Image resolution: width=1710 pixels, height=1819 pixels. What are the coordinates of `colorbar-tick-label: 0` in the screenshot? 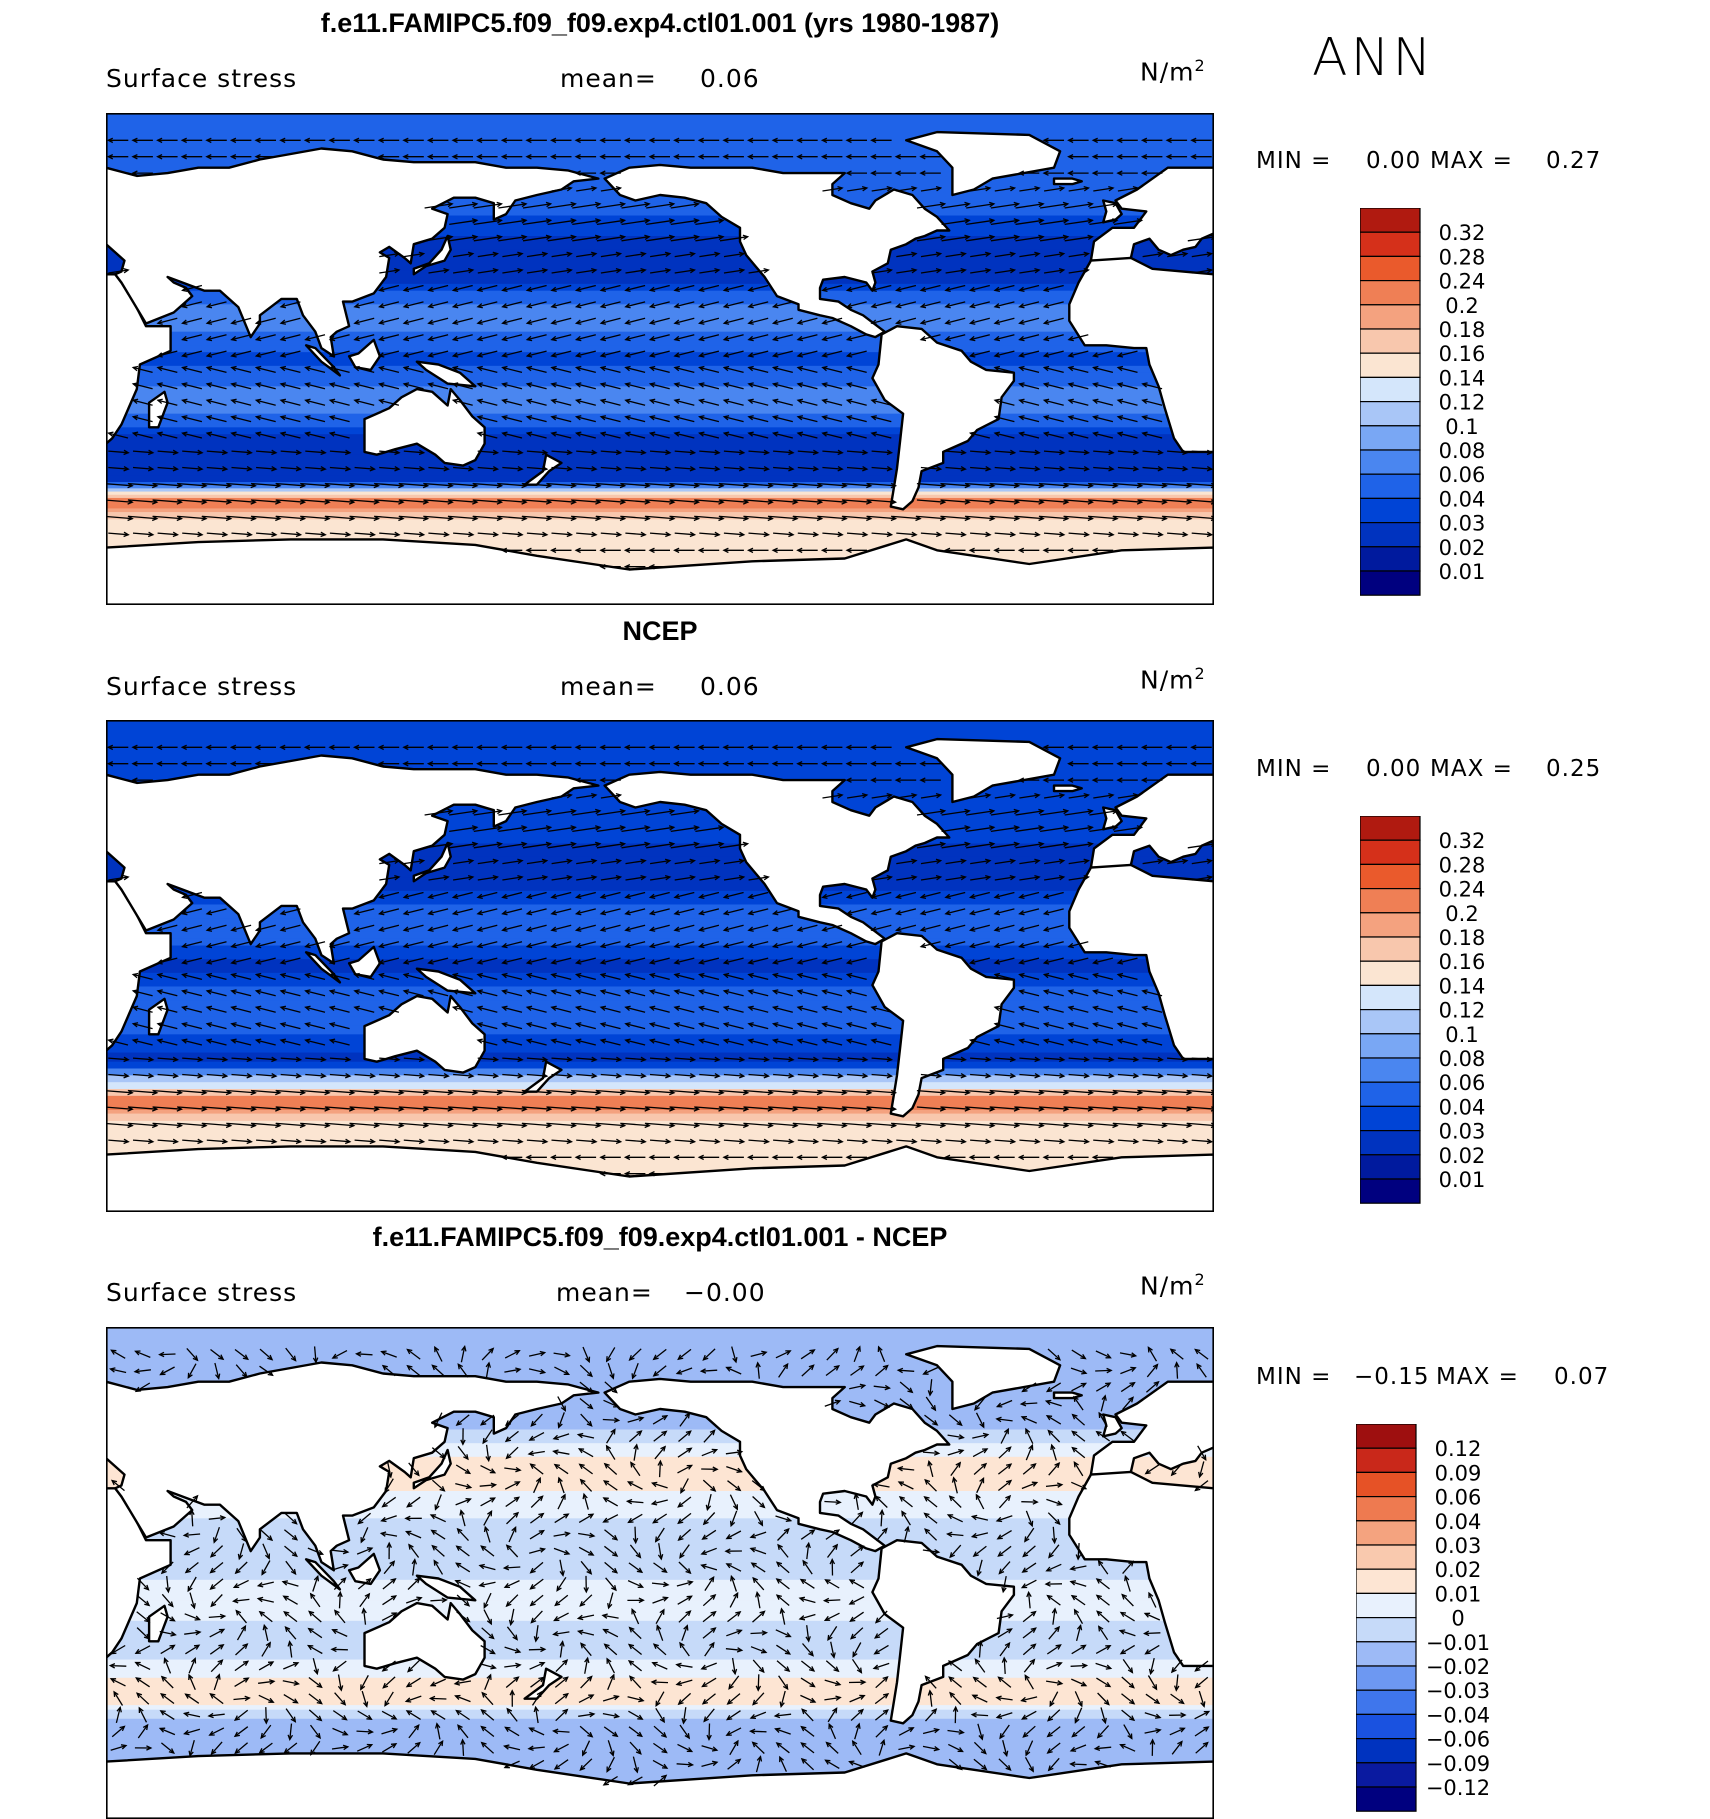 It's located at (1457, 1619).